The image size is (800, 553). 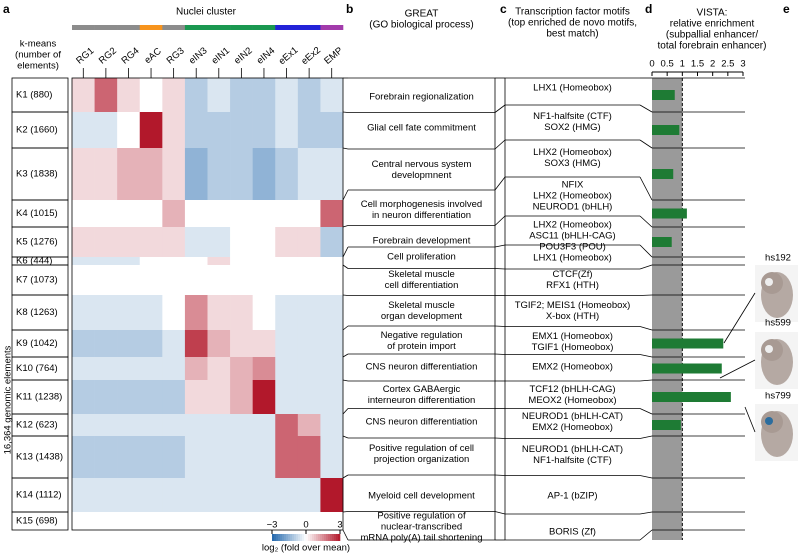 I want to click on cluster-label: K11 (1238), so click(x=39, y=397).